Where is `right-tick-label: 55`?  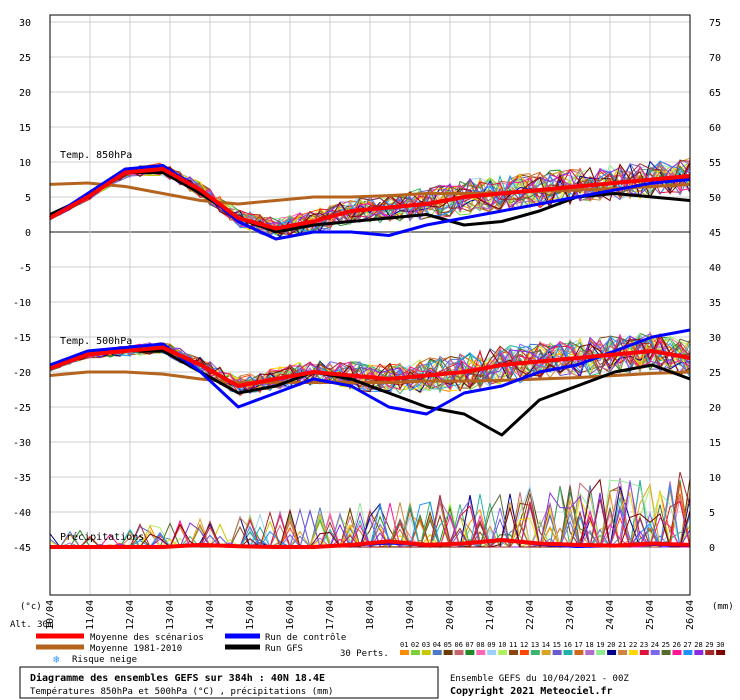 right-tick-label: 55 is located at coordinates (715, 163).